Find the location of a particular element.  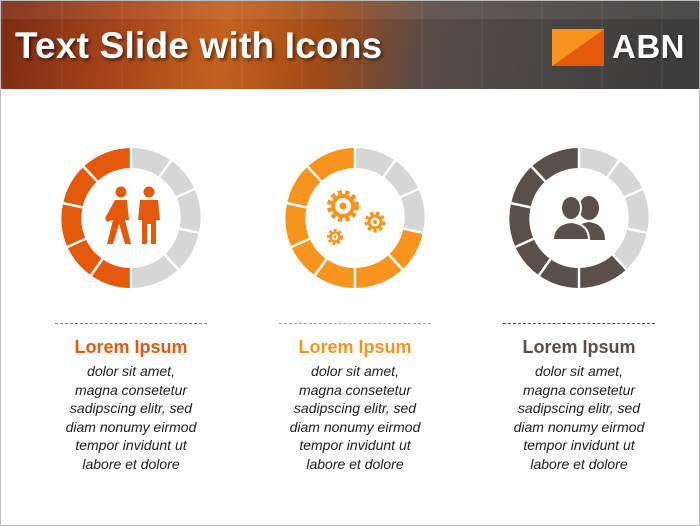

gears-icon is located at coordinates (356, 217).